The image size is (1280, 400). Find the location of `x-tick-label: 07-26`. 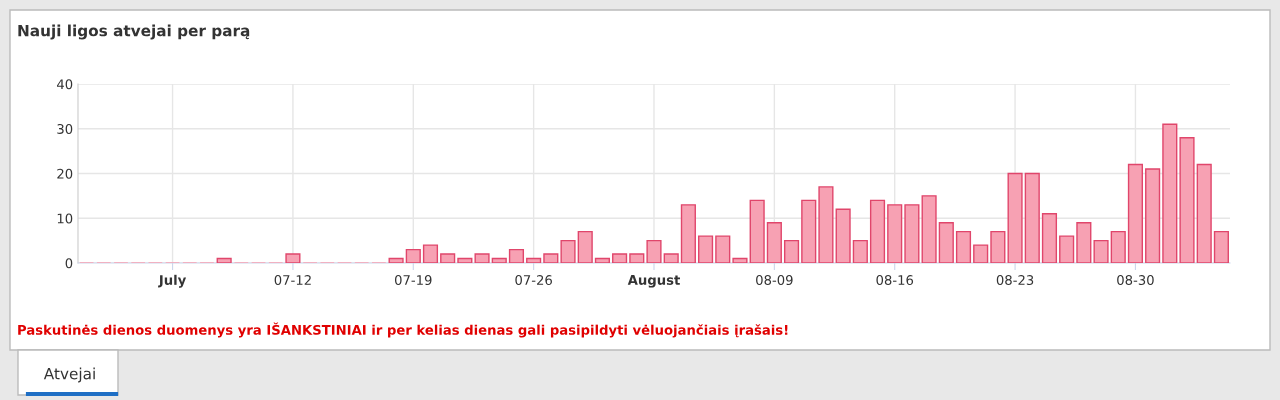

x-tick-label: 07-26 is located at coordinates (533, 280).